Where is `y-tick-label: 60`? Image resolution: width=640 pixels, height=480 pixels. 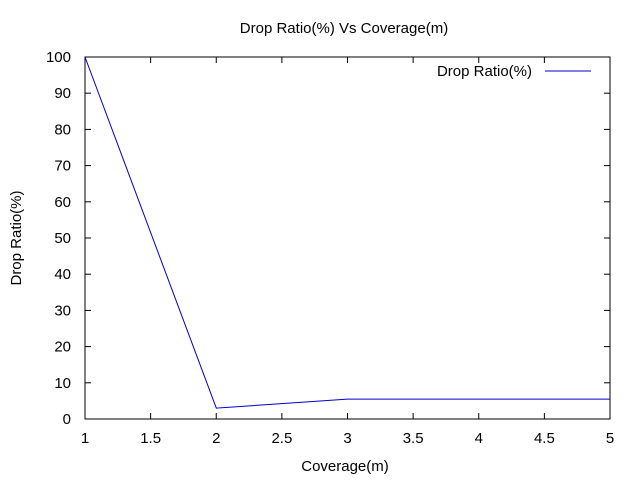 y-tick-label: 60 is located at coordinates (62, 202).